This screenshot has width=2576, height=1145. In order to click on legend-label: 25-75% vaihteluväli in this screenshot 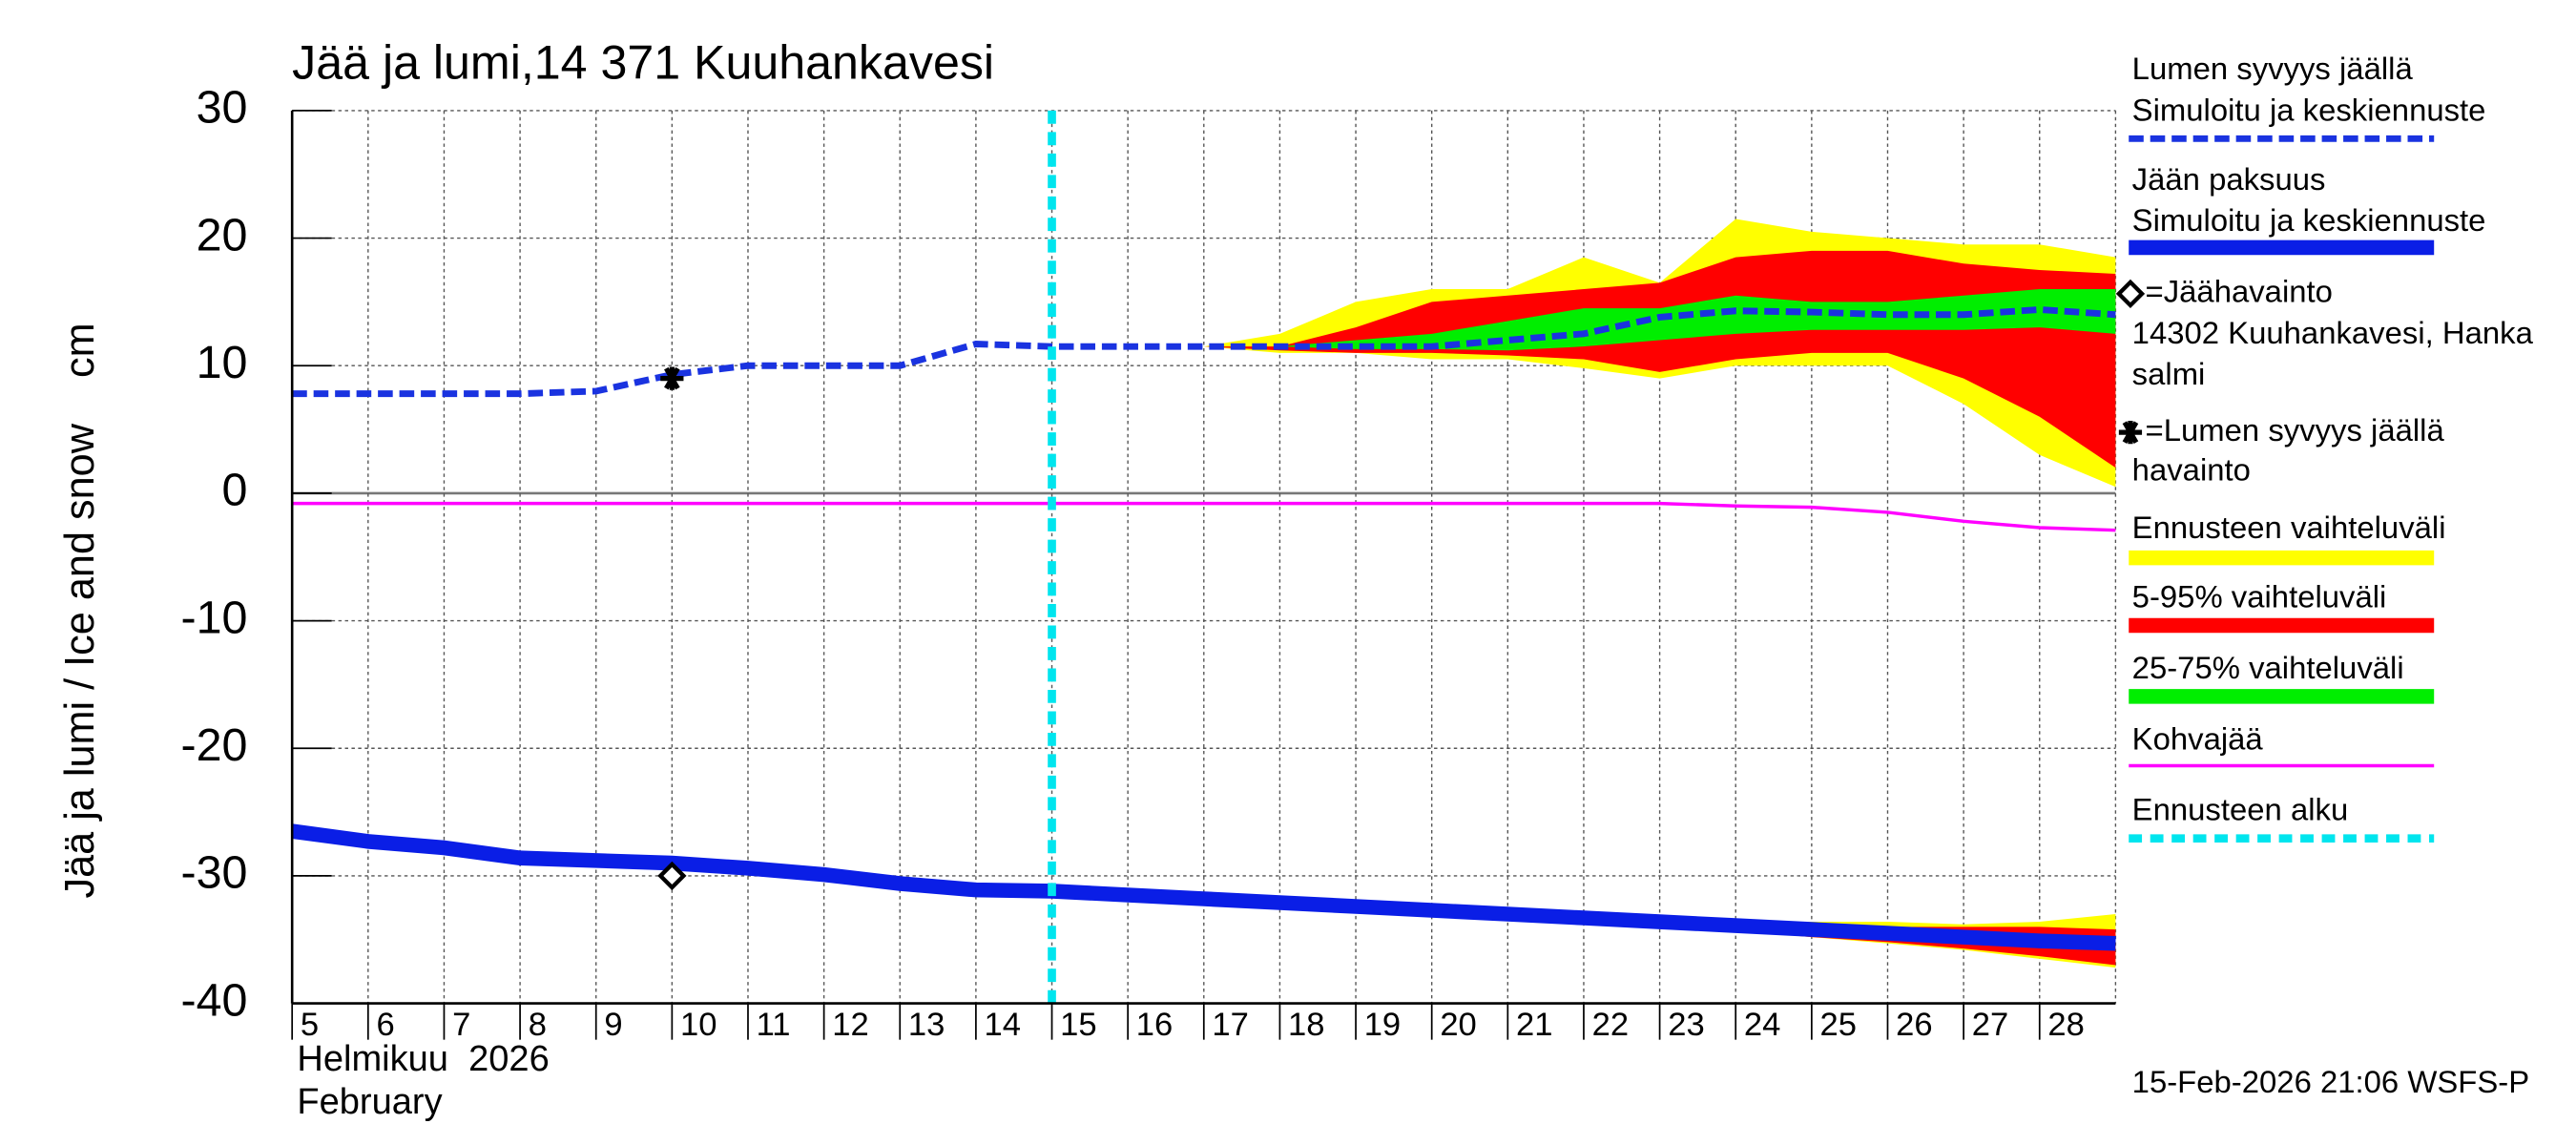, I will do `click(2268, 667)`.